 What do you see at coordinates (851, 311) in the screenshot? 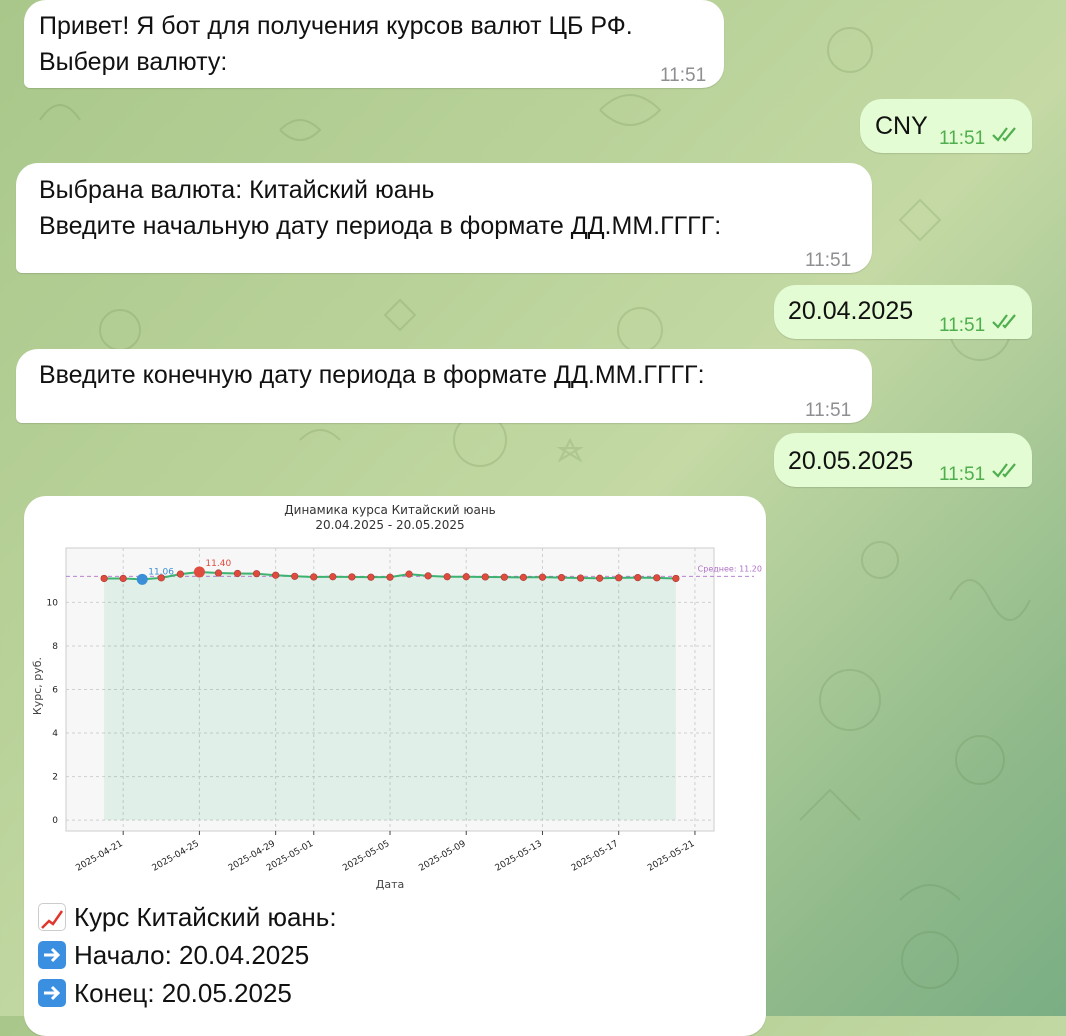
I see `message-text: 20.04.2025` at bounding box center [851, 311].